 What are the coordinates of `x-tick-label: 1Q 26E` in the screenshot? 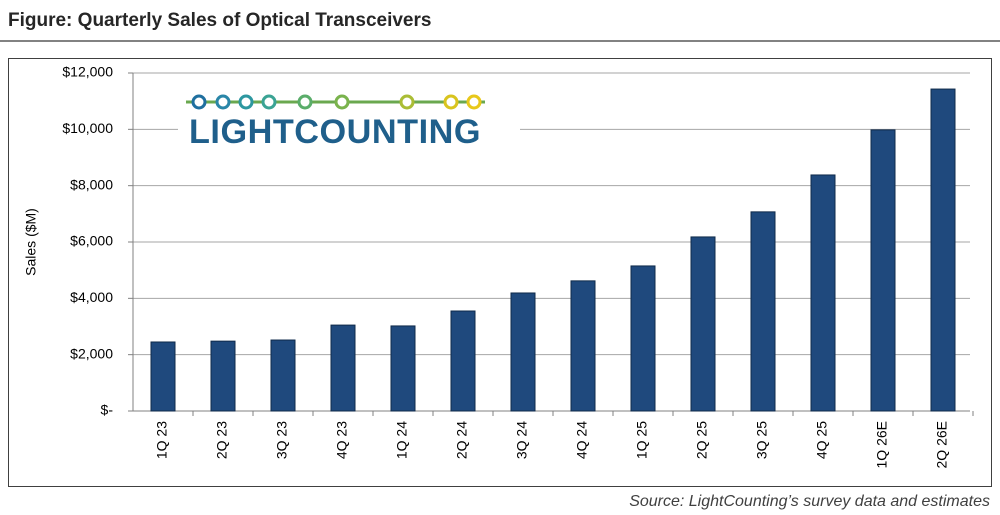 It's located at (882, 444).